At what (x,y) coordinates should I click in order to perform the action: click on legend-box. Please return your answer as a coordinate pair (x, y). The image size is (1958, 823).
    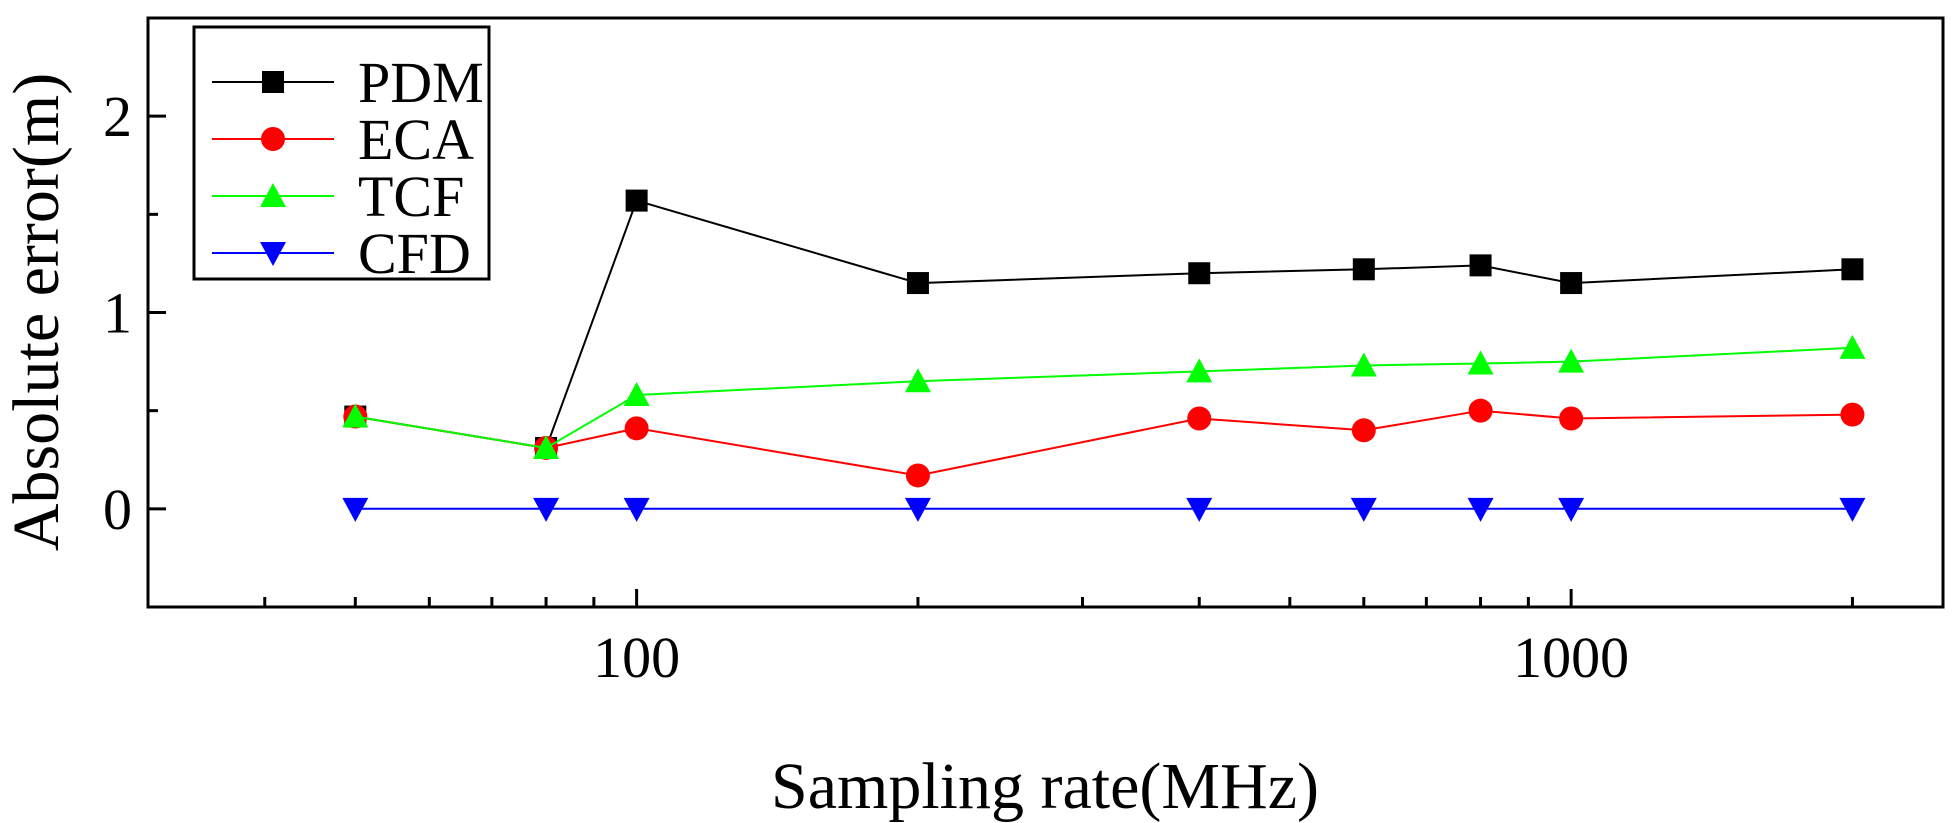
    Looking at the image, I should click on (341, 153).